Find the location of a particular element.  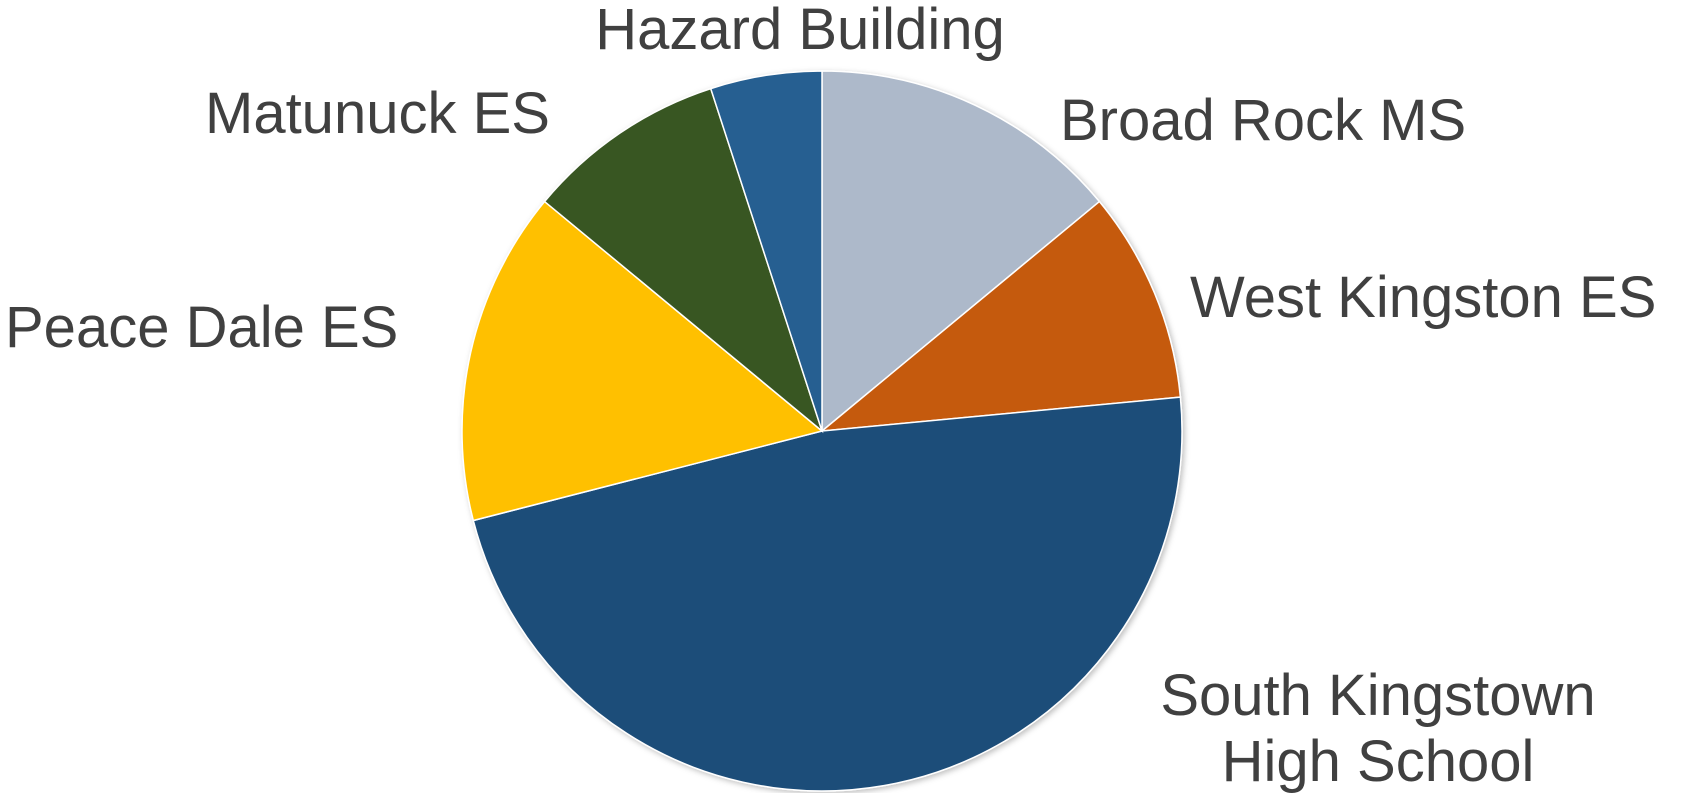

slice-label-broad-rock-ms: Broad Rock MS is located at coordinates (1263, 120).